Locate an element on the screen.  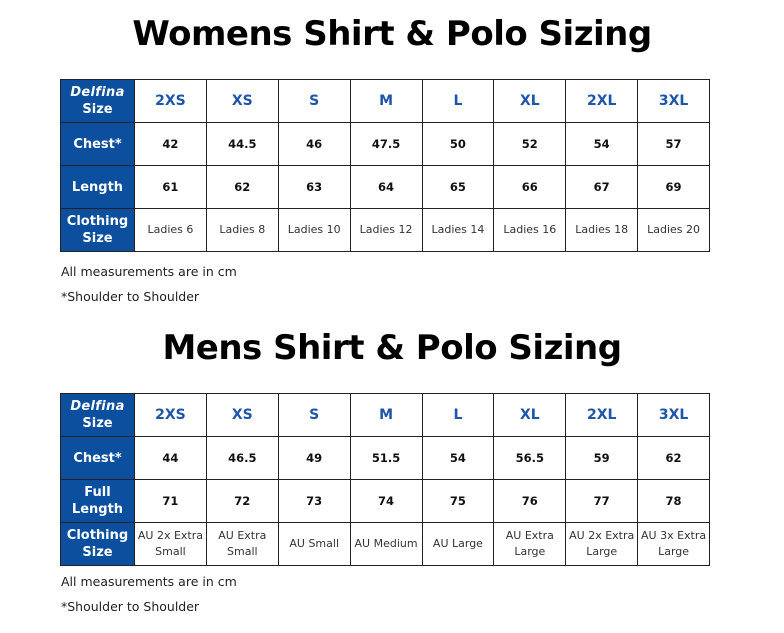
table-cell: AU Medium is located at coordinates (386, 544).